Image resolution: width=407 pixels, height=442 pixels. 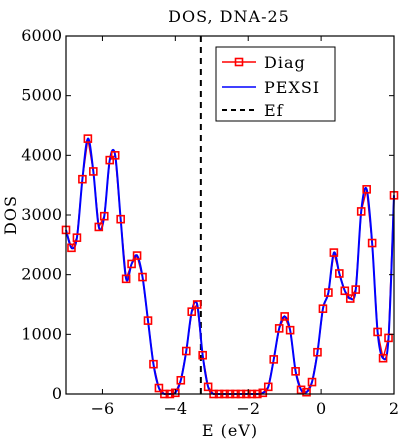 What do you see at coordinates (285, 62) in the screenshot?
I see `legend-label-diag: Diag` at bounding box center [285, 62].